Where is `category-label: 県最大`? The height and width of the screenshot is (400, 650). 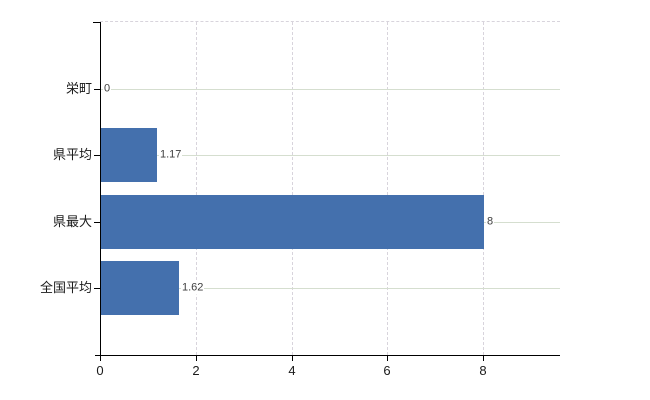 category-label: 県最大 is located at coordinates (72, 221).